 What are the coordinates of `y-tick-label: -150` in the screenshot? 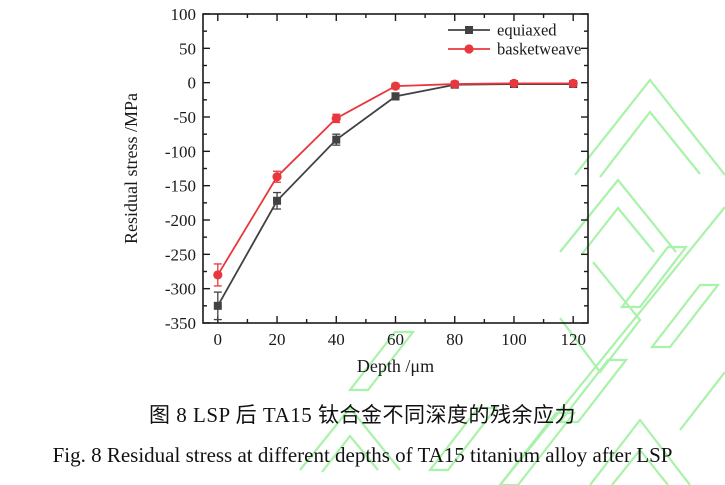 It's located at (180, 186).